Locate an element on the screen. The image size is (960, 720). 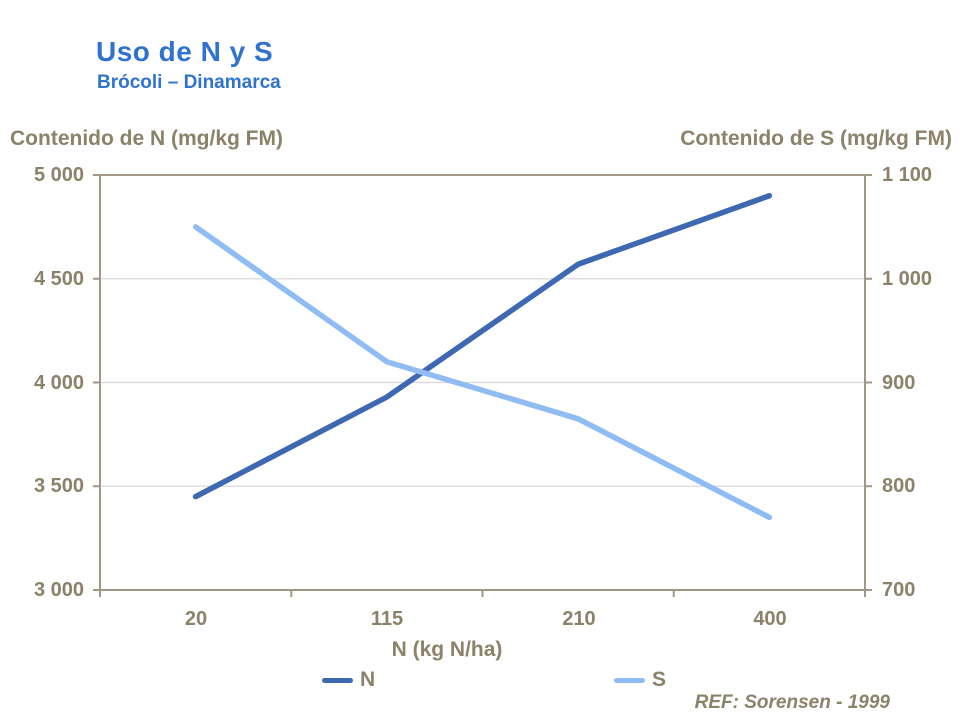
right-axis-tick-label: 1 100 is located at coordinates (907, 175).